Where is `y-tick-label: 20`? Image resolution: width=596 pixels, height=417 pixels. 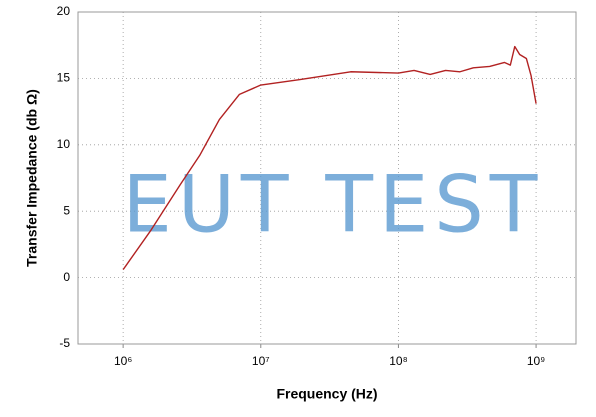 y-tick-label: 20 is located at coordinates (64, 11).